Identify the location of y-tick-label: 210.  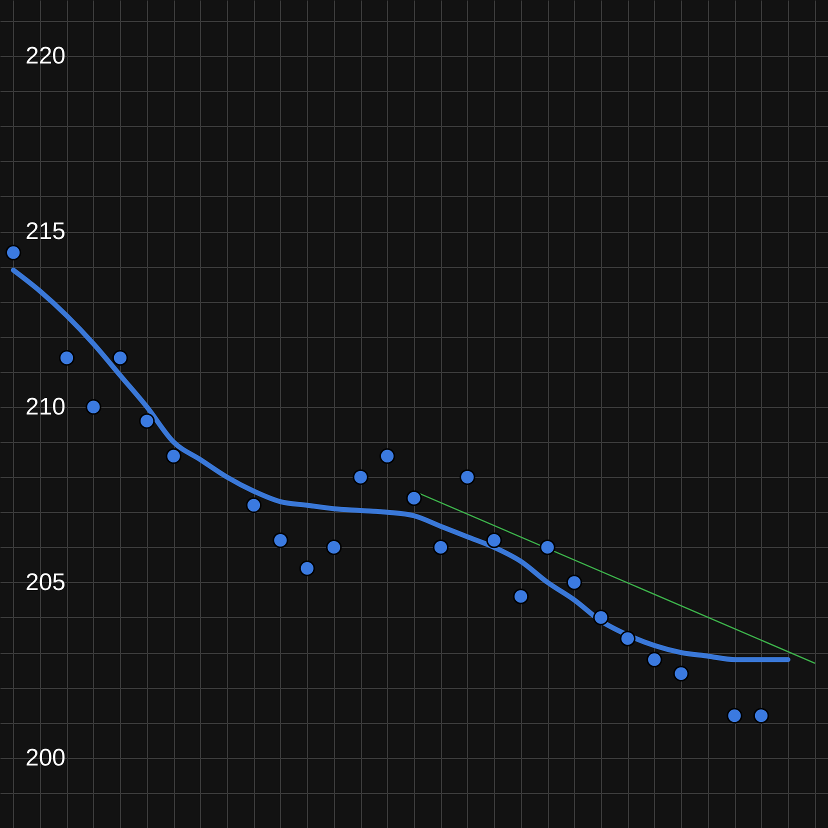
(45, 406).